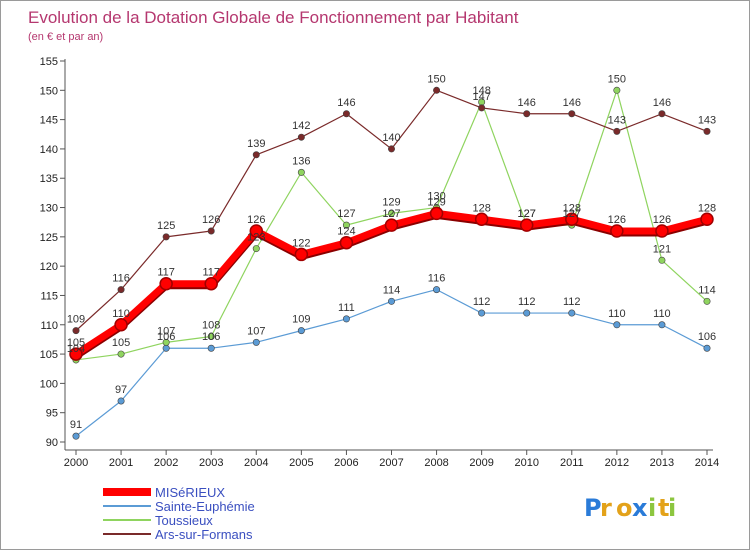 Image resolution: width=750 pixels, height=551 pixels. I want to click on data-label-sainte-euph-mie-2013: 110, so click(662, 314).